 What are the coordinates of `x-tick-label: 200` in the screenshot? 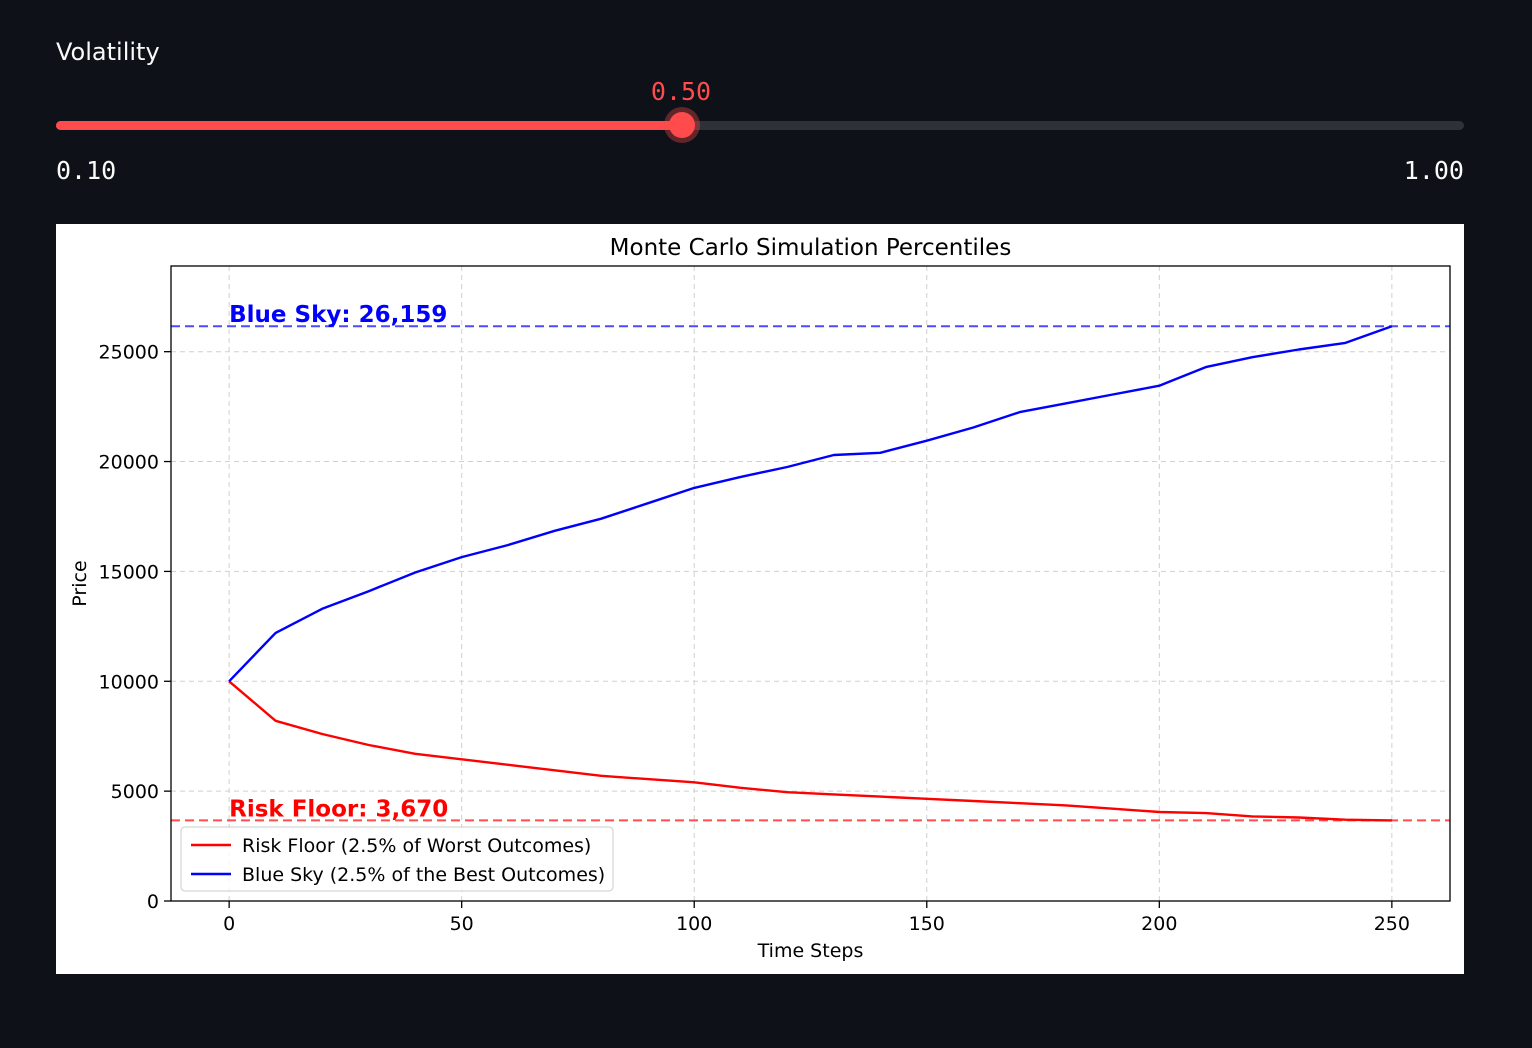 It's located at (1159, 924).